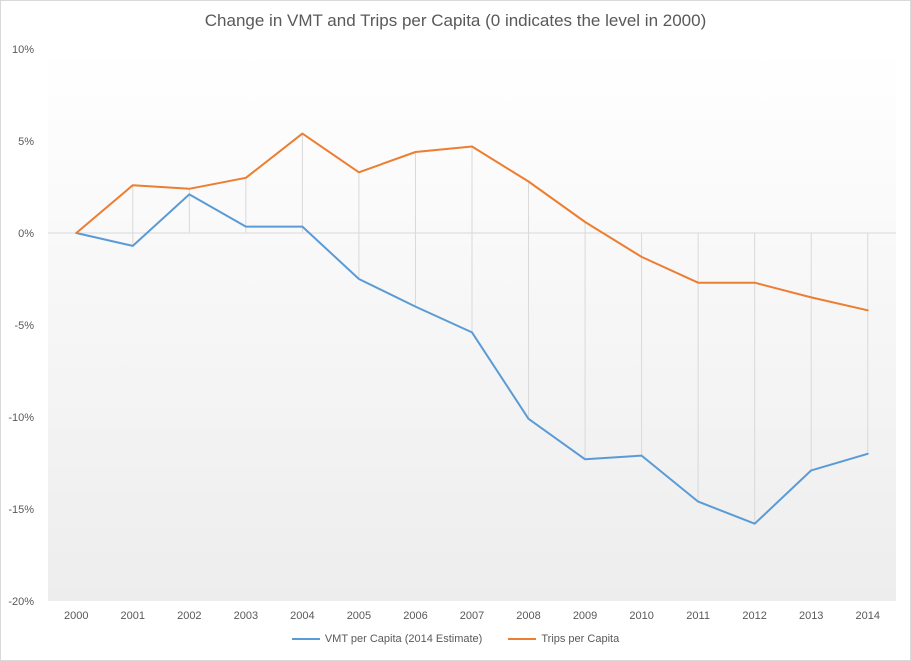 The width and height of the screenshot is (911, 661). I want to click on x-tick-label-2002: 2002, so click(189, 616).